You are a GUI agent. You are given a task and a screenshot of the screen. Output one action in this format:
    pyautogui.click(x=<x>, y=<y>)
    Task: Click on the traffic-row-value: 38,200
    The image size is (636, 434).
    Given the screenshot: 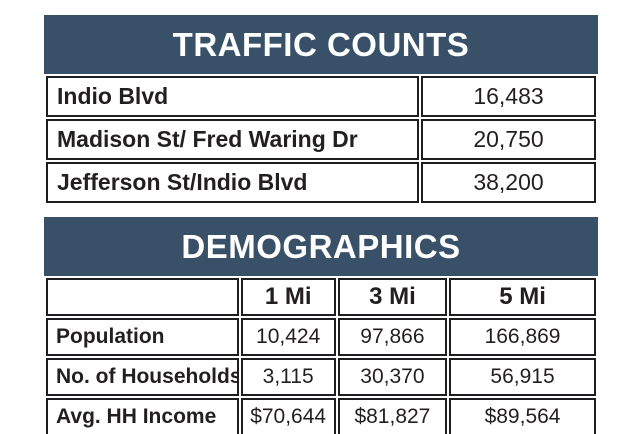 What is the action you would take?
    pyautogui.click(x=508, y=182)
    